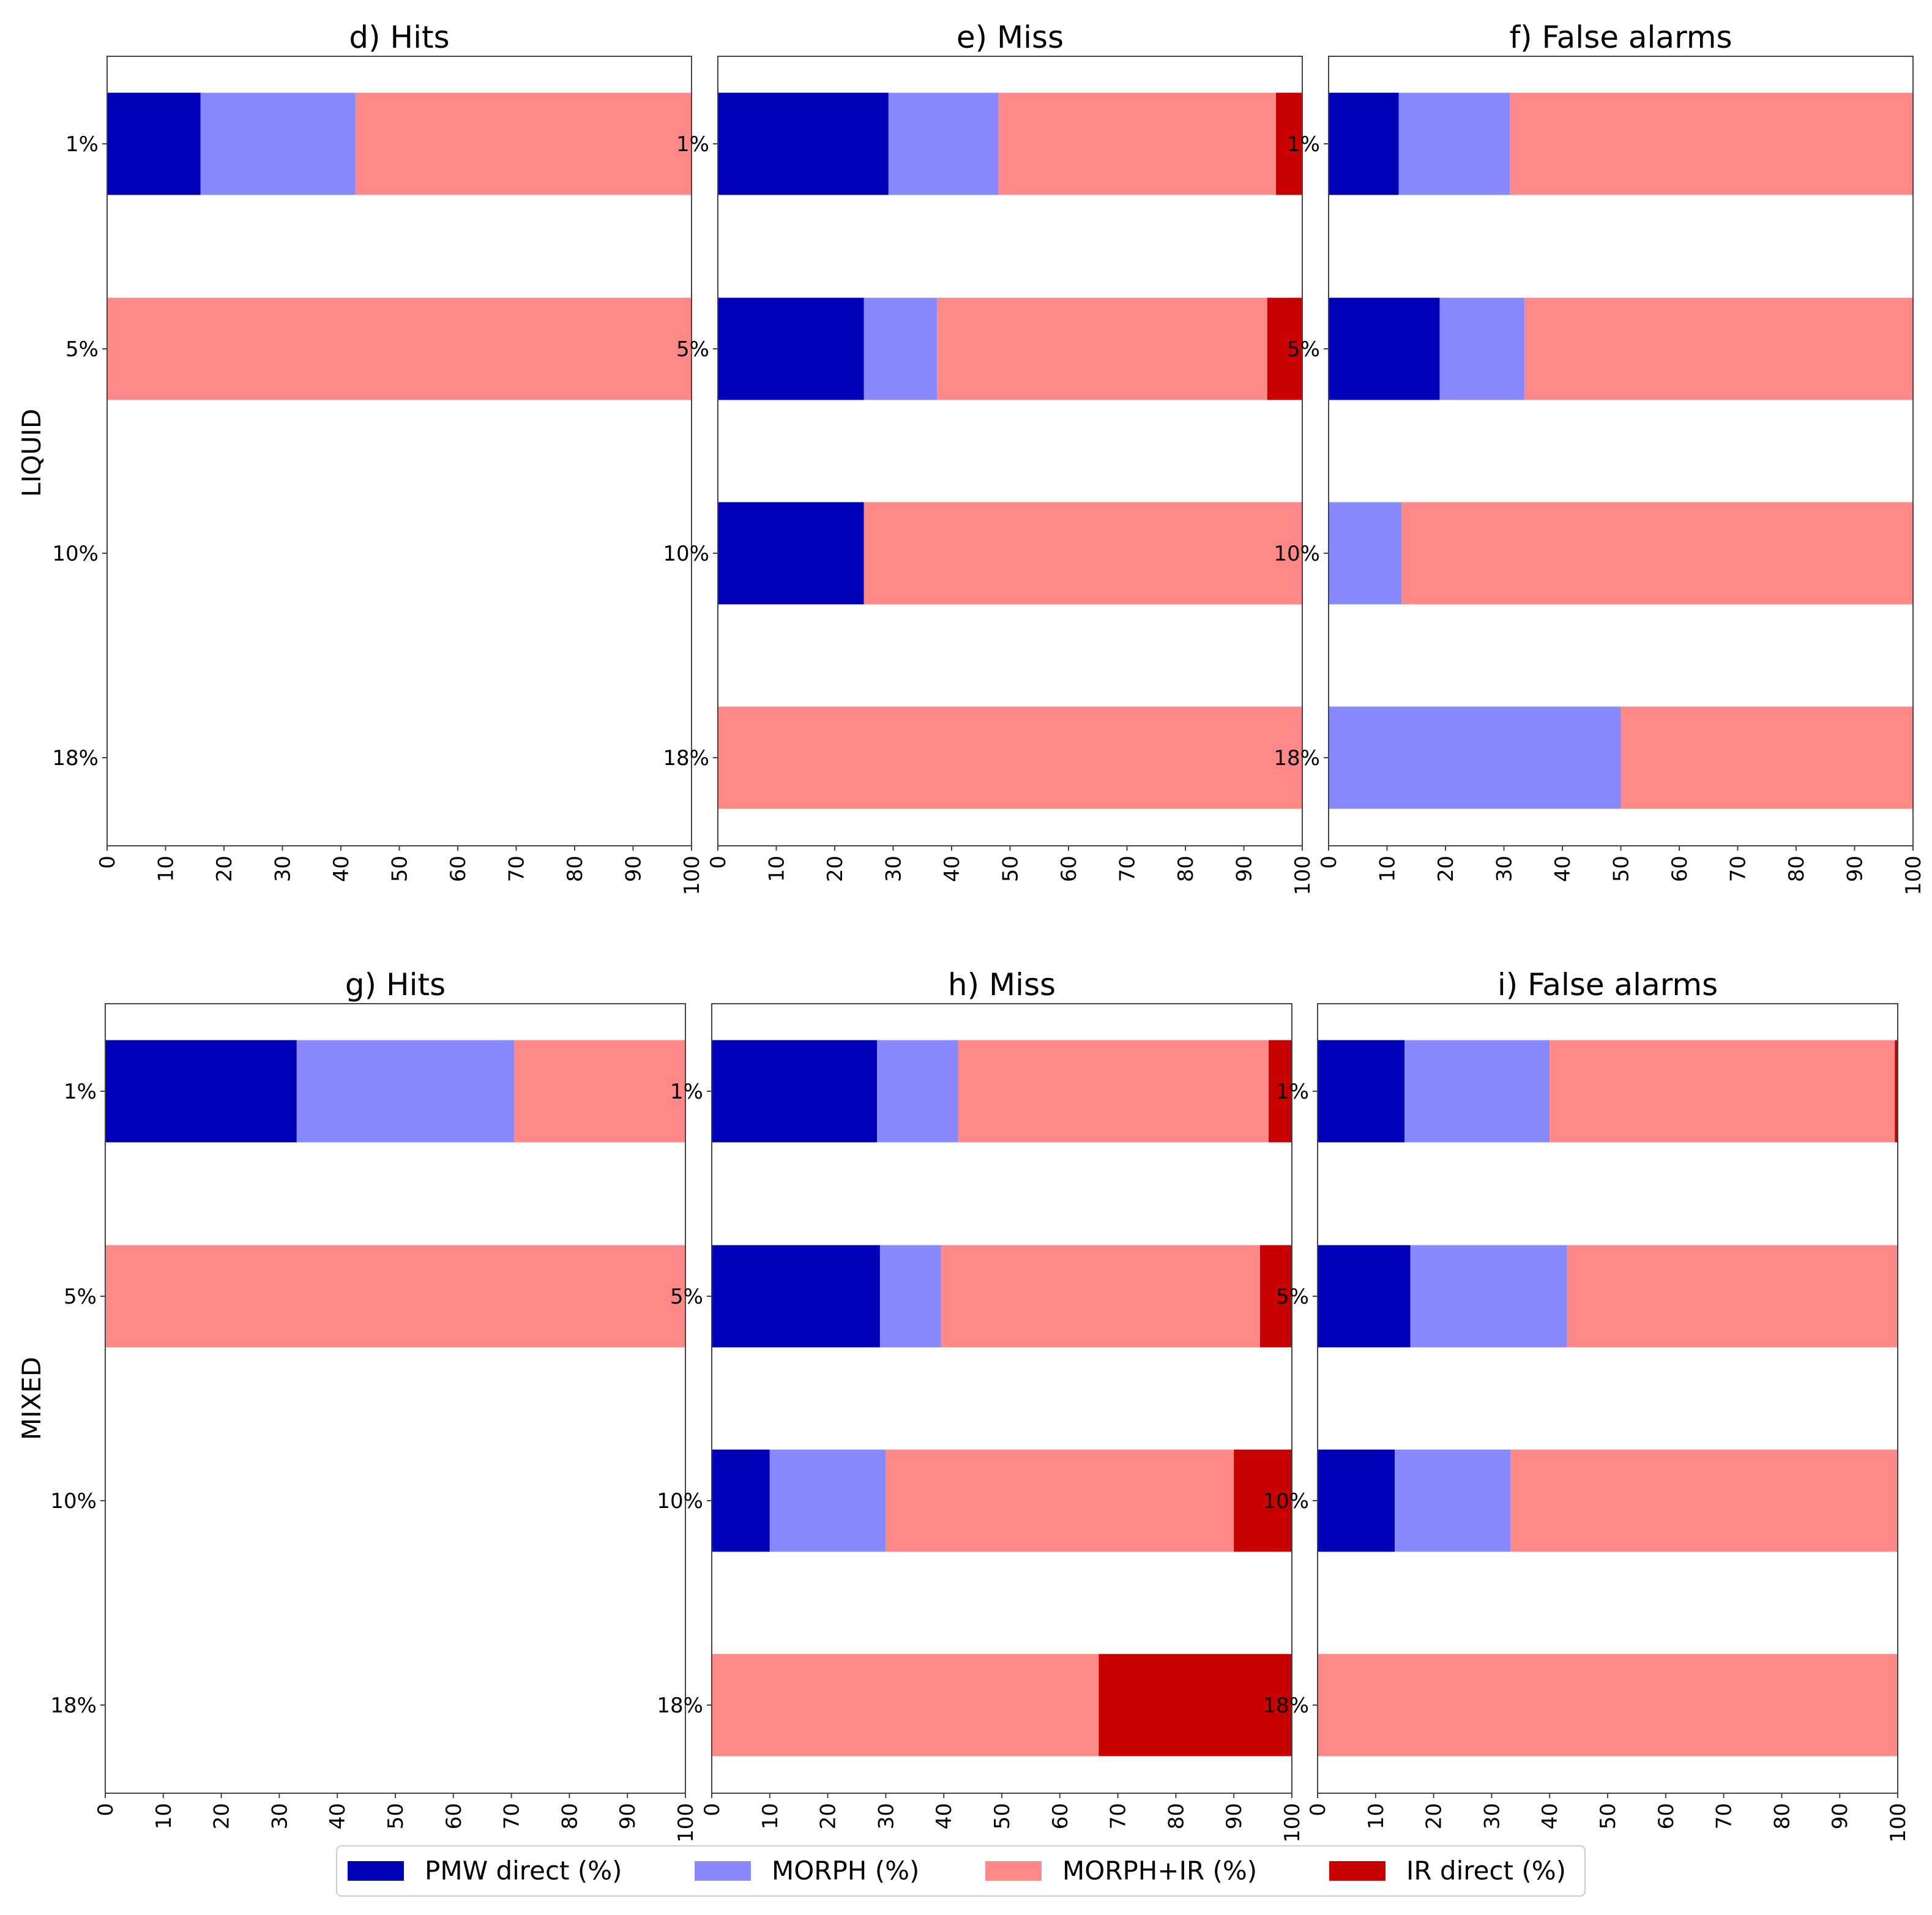 This screenshot has height=1915, width=1932. I want to click on legend-label: MORPH+IR (%), so click(1159, 1871).